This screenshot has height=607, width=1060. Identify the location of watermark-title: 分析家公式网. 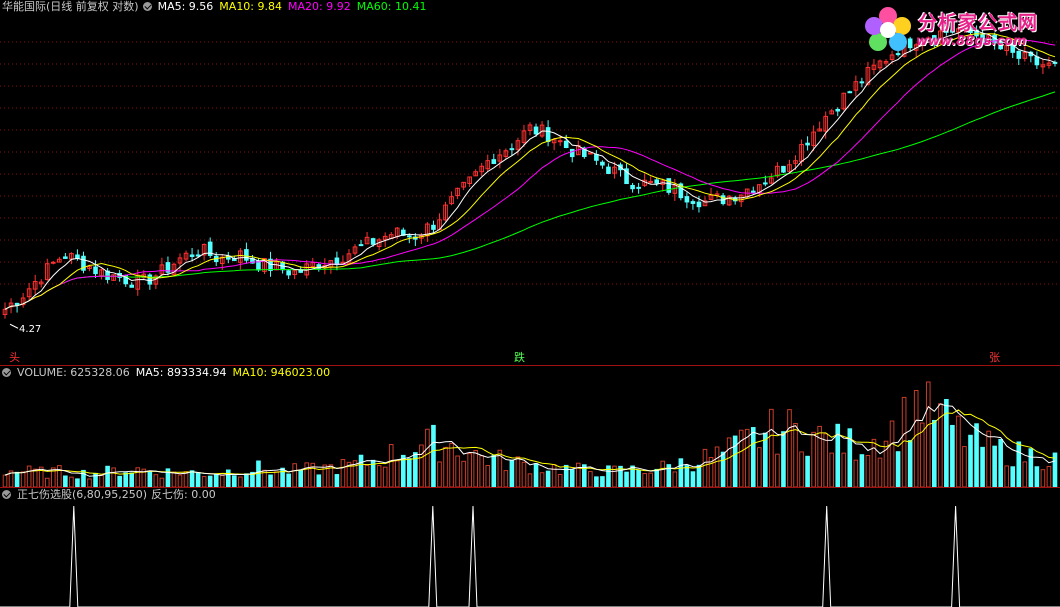
(978, 23).